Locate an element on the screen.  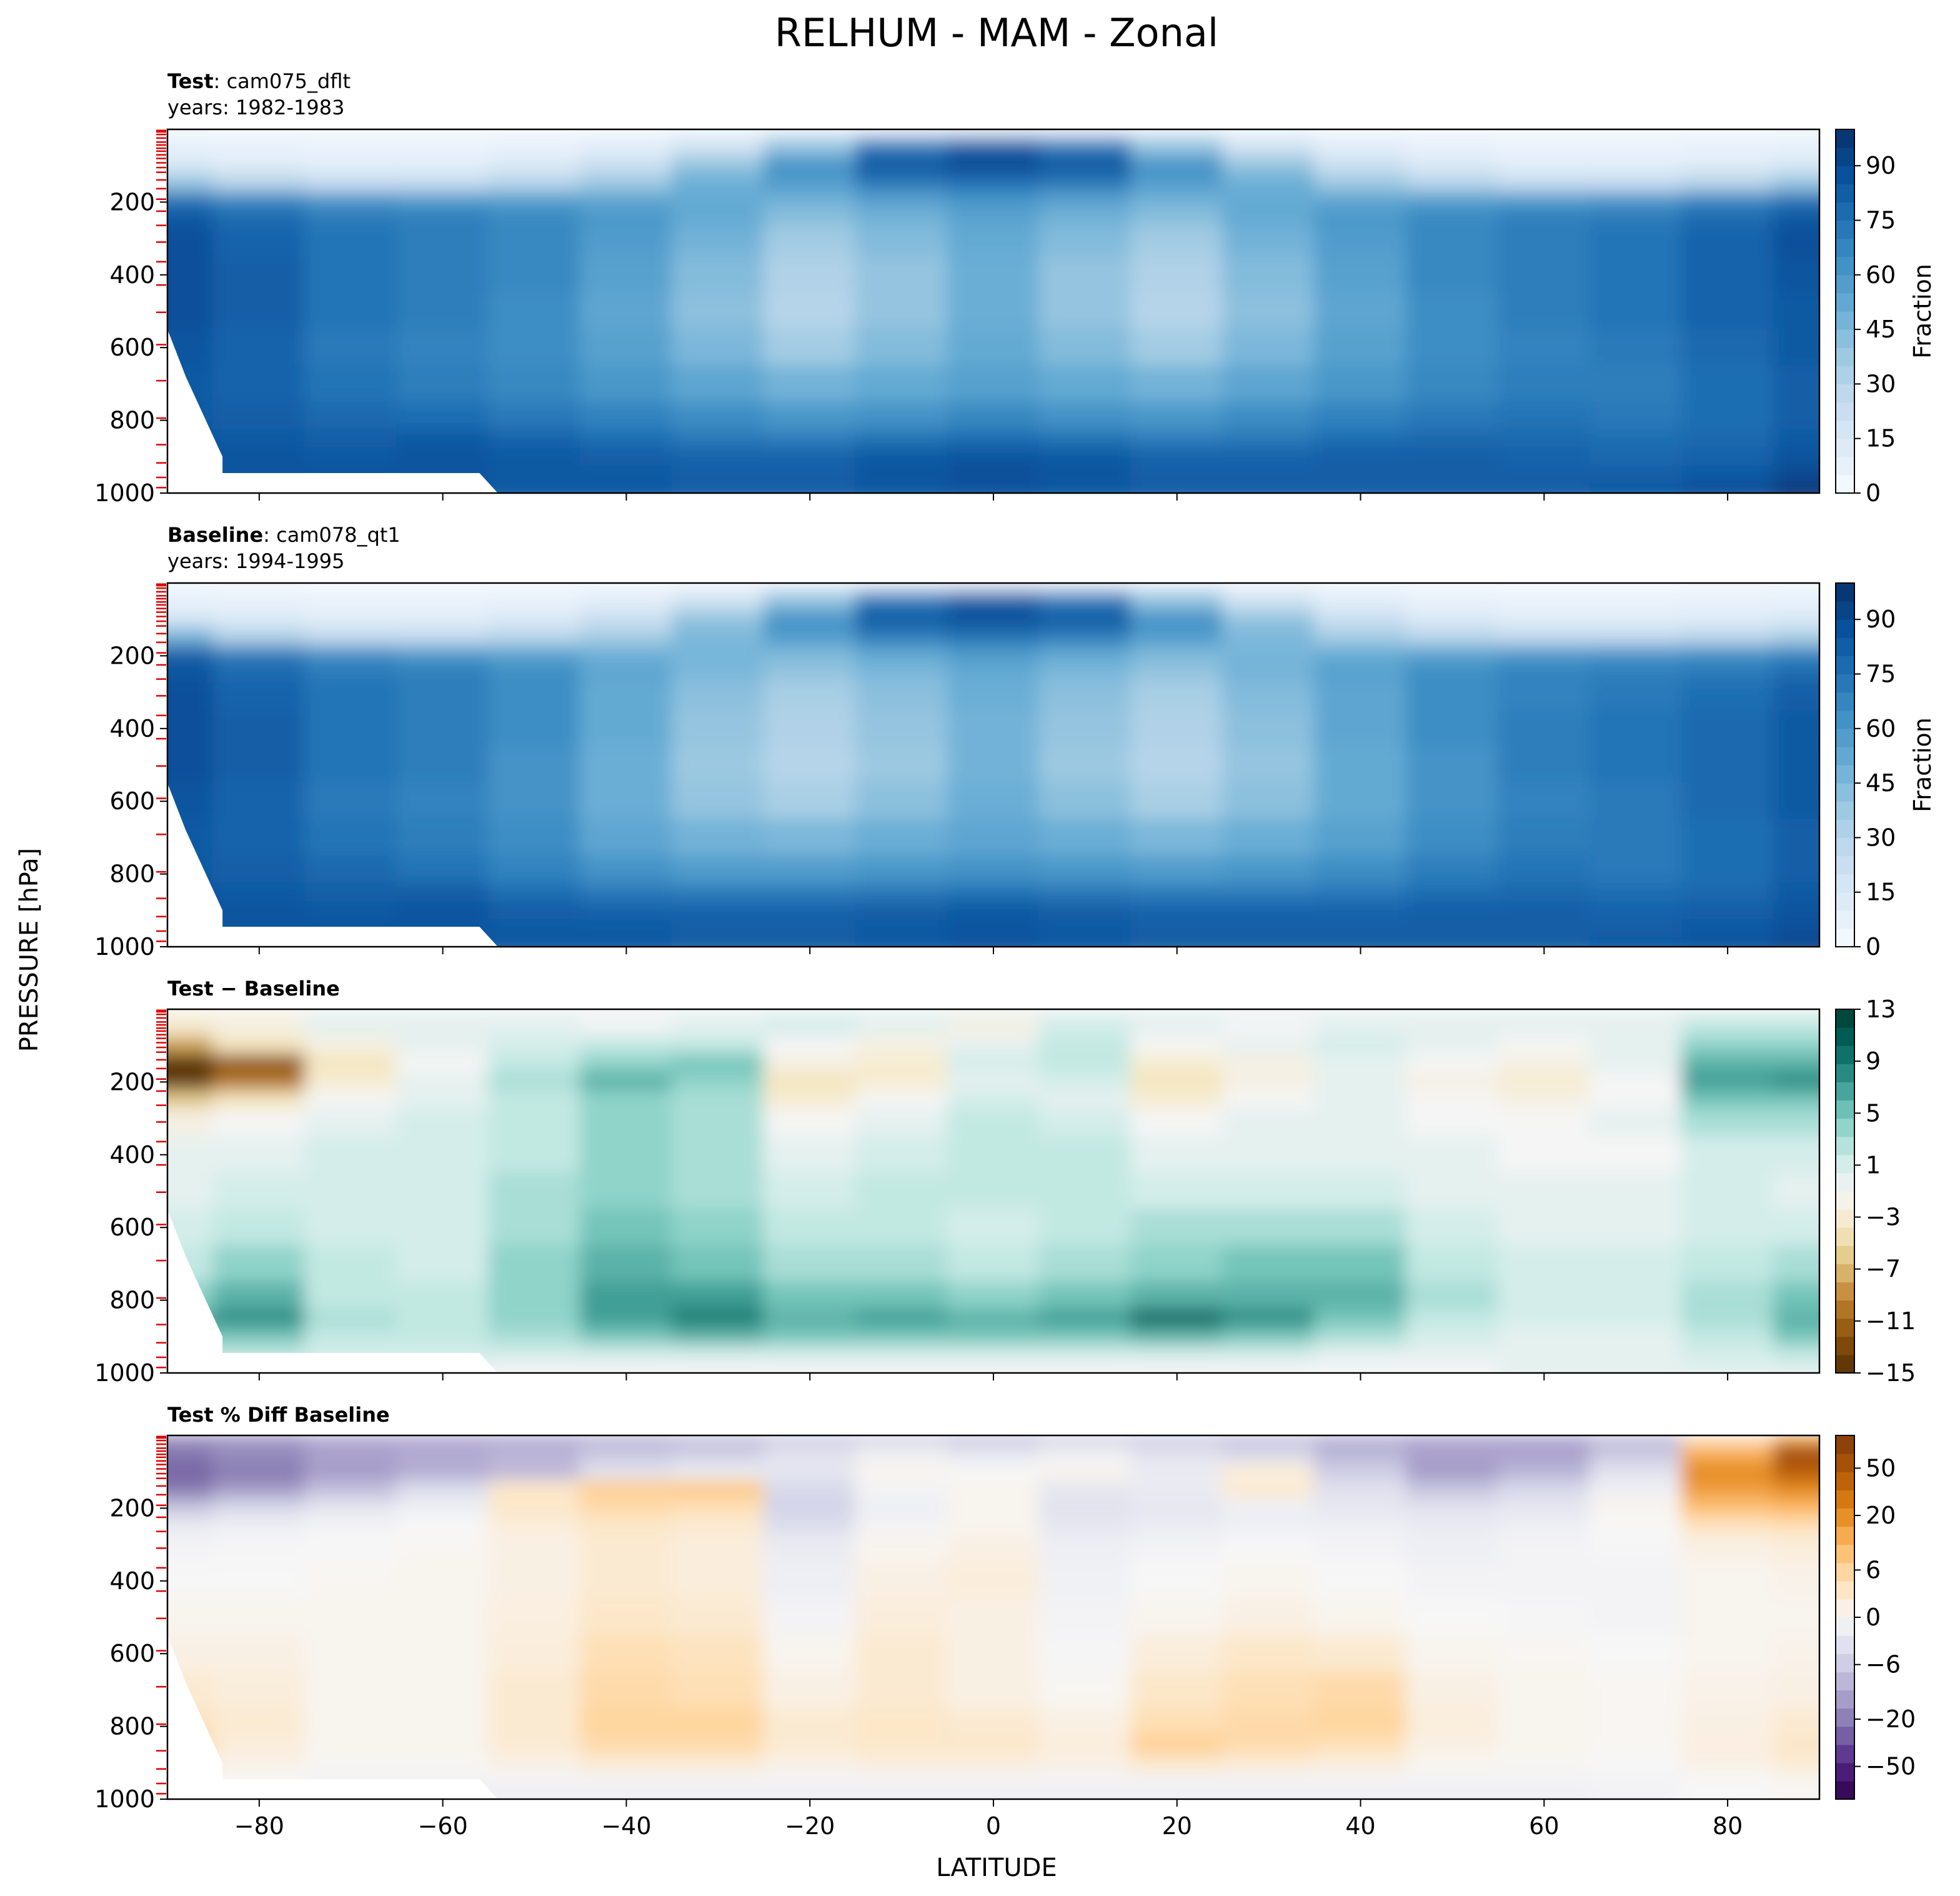
baseline-title-bold: Baseline is located at coordinates (215, 535).